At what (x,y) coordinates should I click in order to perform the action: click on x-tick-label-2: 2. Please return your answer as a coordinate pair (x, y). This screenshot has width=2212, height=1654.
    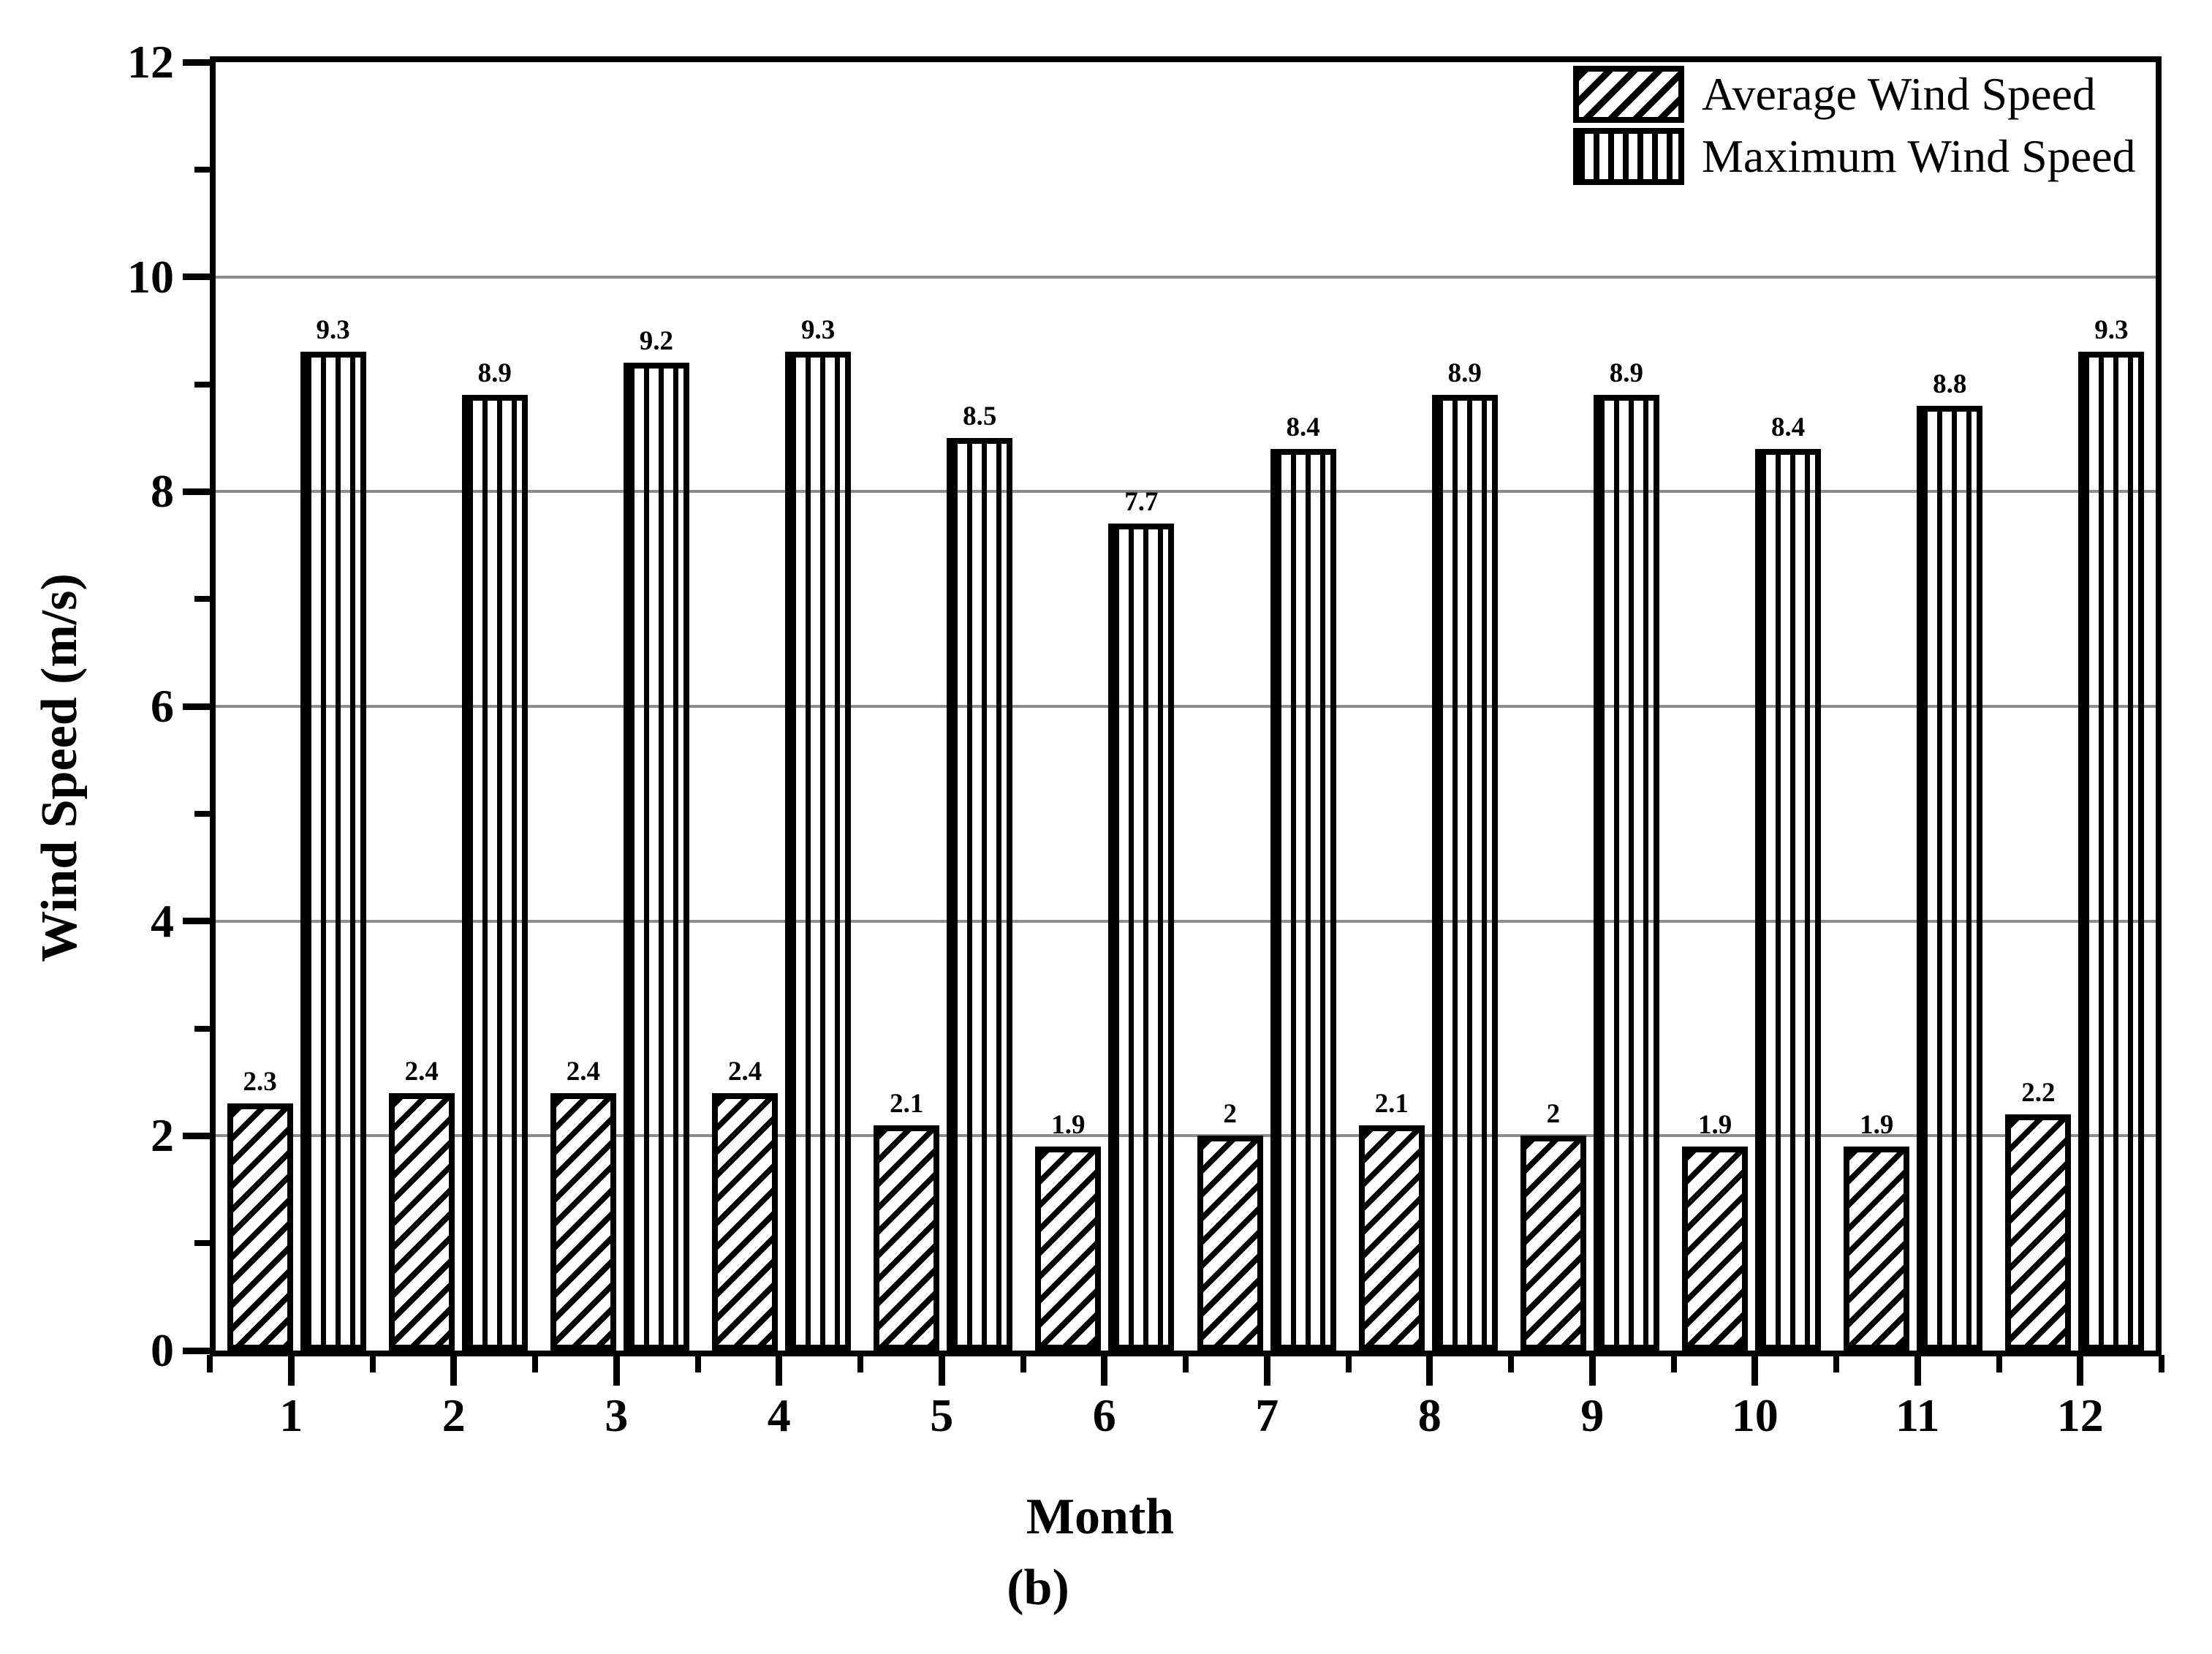
    Looking at the image, I should click on (454, 1415).